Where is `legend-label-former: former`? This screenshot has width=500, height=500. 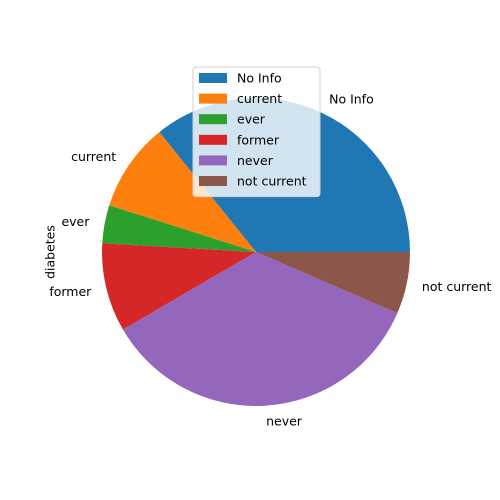
legend-label-former: former is located at coordinates (258, 139).